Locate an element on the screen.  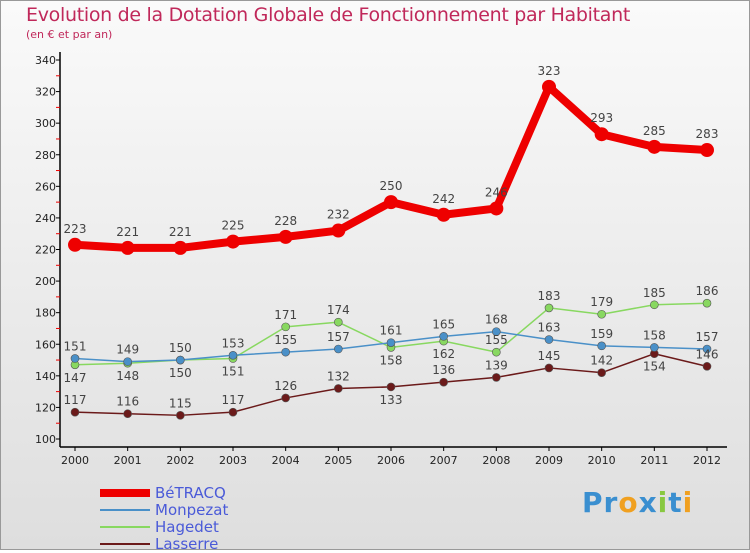
y-tick-label: 260 is located at coordinates (45, 186).